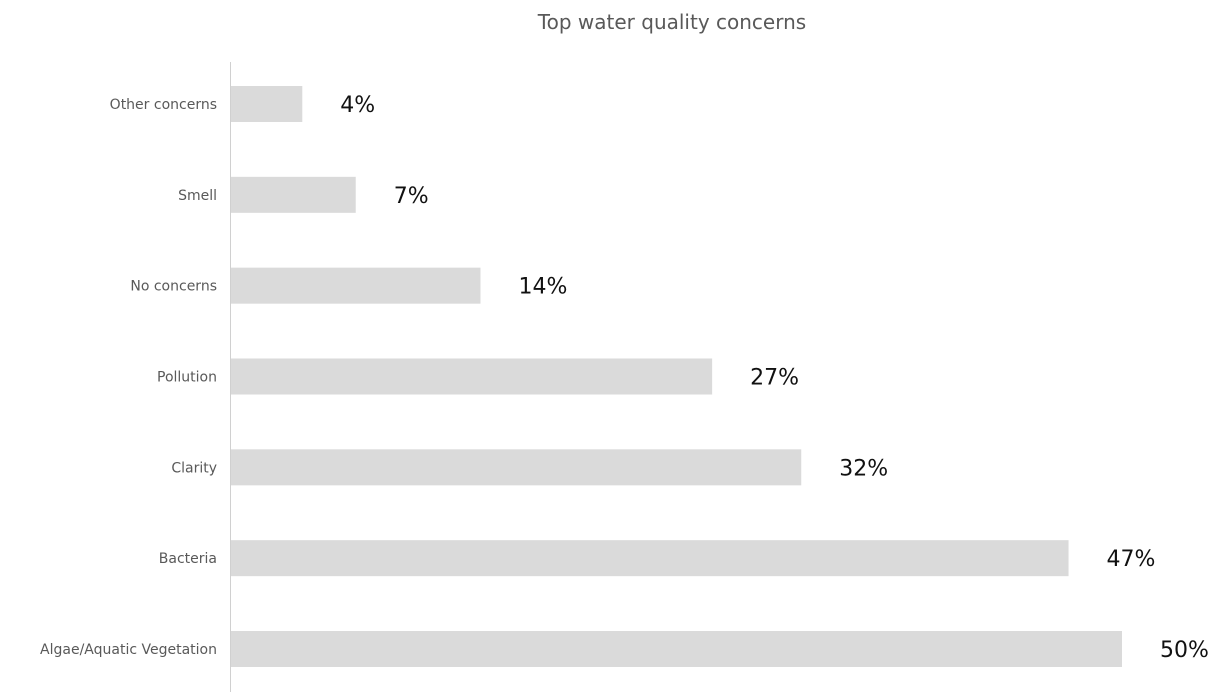  Describe the element at coordinates (187, 378) in the screenshot. I see `category-label: Pollution` at that location.